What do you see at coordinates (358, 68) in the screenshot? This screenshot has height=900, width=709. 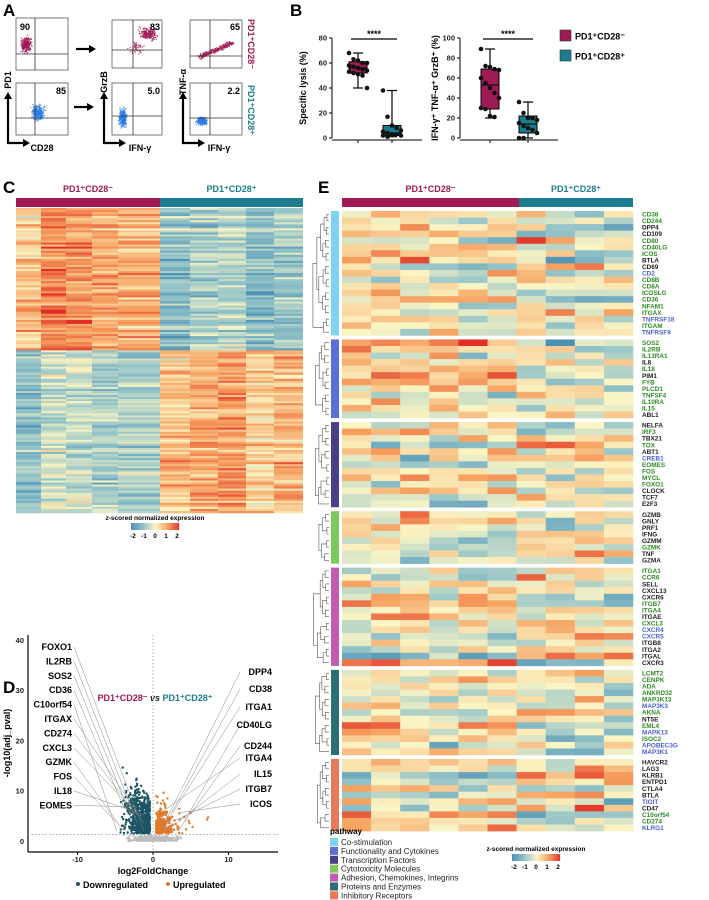 I see `data-point` at bounding box center [358, 68].